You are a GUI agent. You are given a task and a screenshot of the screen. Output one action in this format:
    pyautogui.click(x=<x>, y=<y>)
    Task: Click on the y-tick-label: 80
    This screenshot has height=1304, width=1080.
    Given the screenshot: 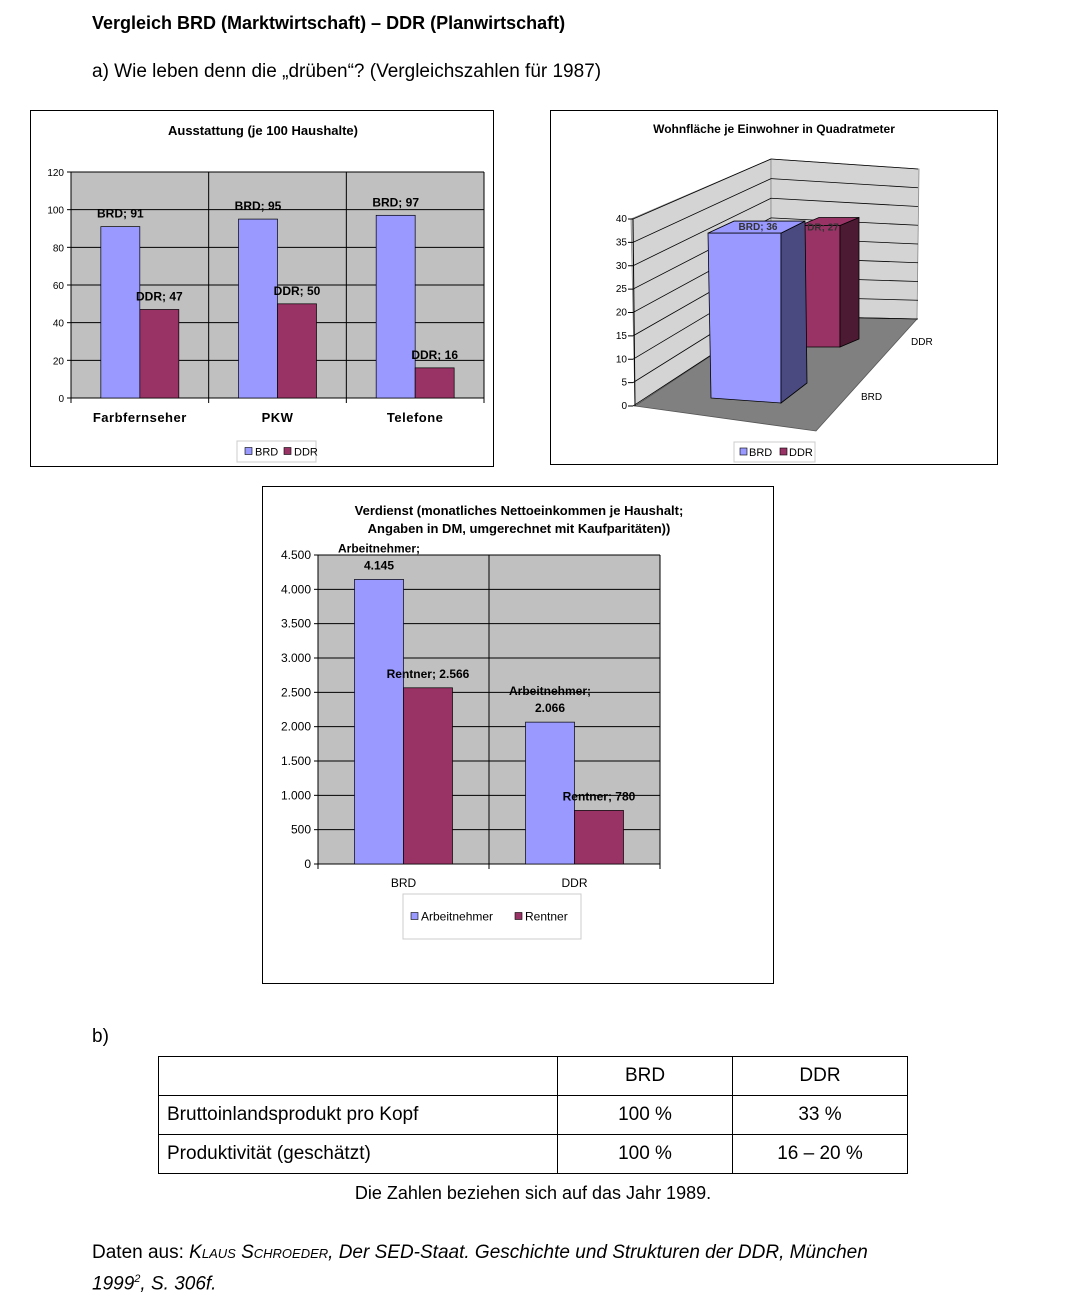 What is the action you would take?
    pyautogui.click(x=59, y=248)
    